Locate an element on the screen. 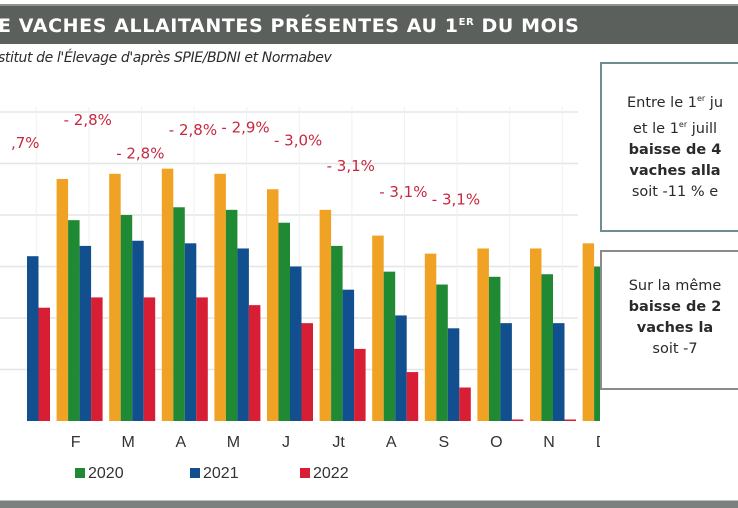 This screenshot has width=738, height=508. info-box-secondary: Sur la même baisse de 2 vaches la soit -7 is located at coordinates (669, 320).